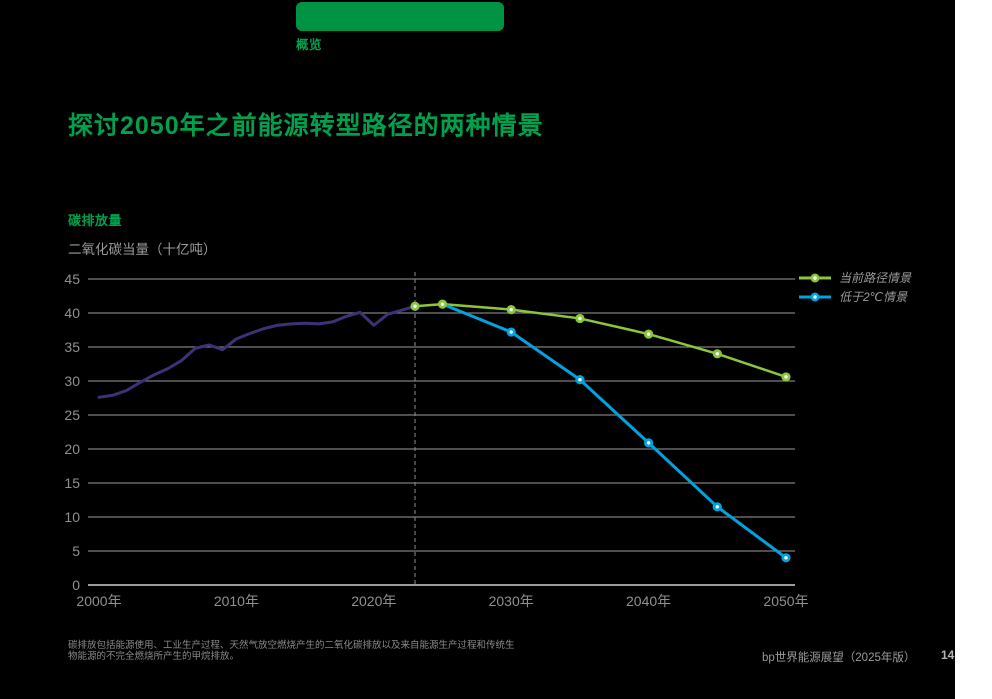 The width and height of the screenshot is (992, 699). Describe the element at coordinates (95, 220) in the screenshot. I see `chart-title: 碳排放量` at that location.